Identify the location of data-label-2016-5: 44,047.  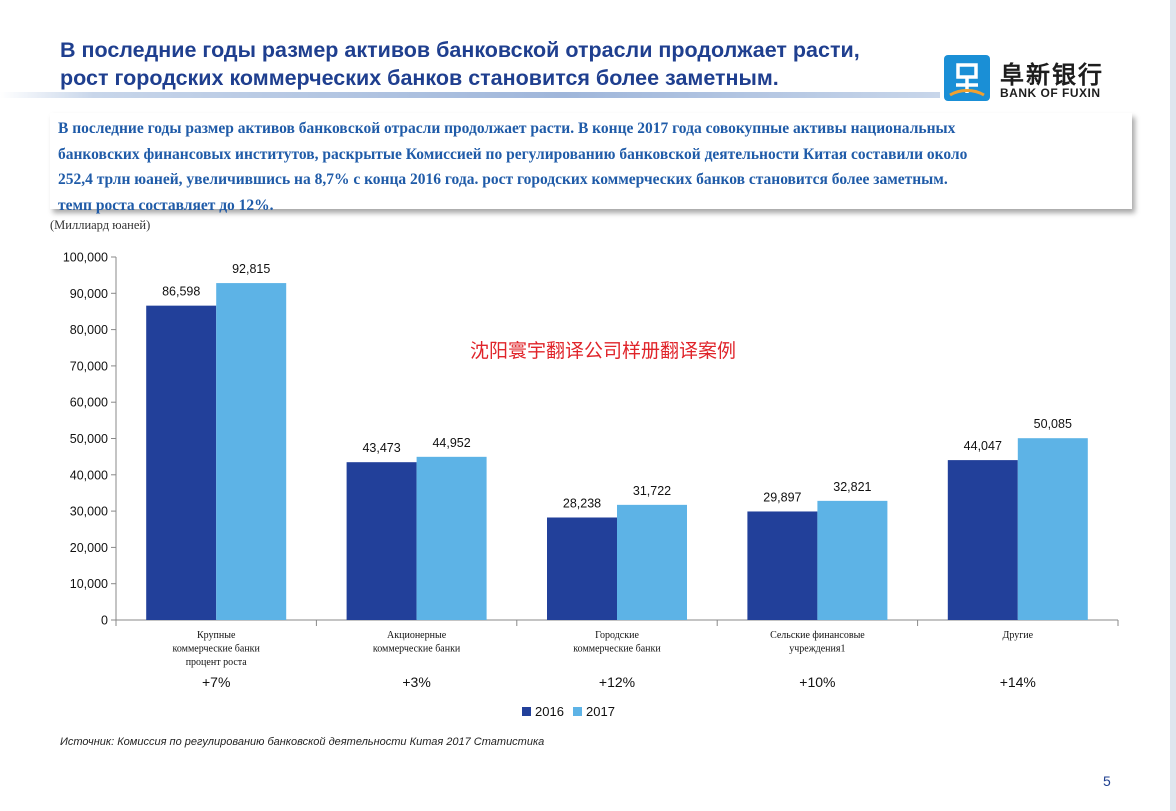
(983, 446).